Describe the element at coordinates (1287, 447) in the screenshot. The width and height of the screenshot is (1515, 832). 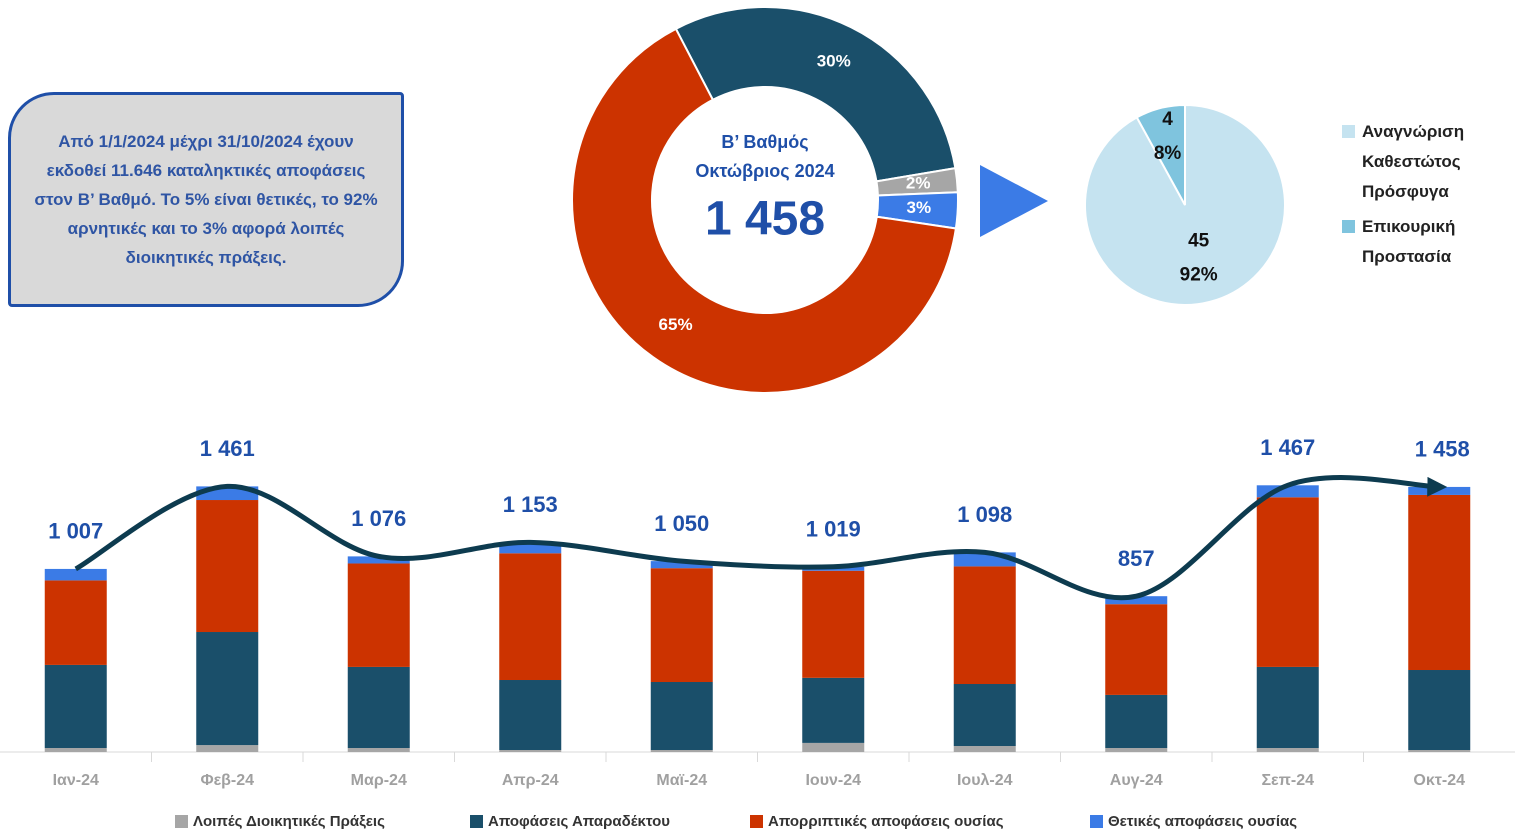
I see `total-label: 1 467` at that location.